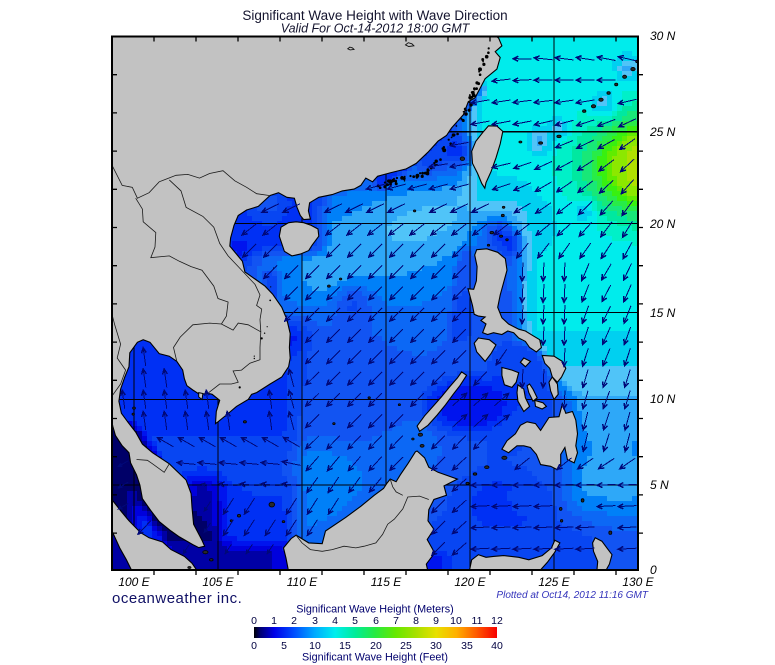 This screenshot has height=665, width=775. What do you see at coordinates (436, 646) in the screenshot?
I see `svg-text: 30` at bounding box center [436, 646].